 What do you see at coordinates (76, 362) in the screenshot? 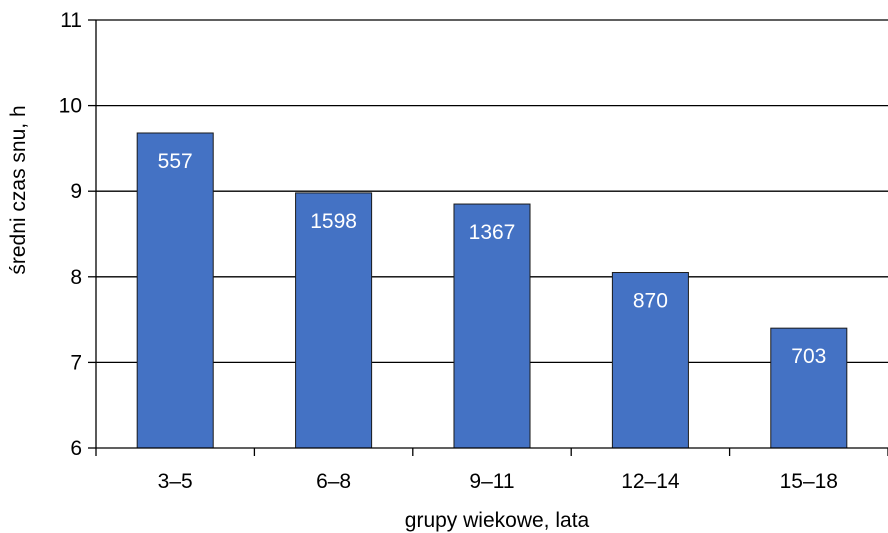
I see `y-tick-label: 7` at bounding box center [76, 362].